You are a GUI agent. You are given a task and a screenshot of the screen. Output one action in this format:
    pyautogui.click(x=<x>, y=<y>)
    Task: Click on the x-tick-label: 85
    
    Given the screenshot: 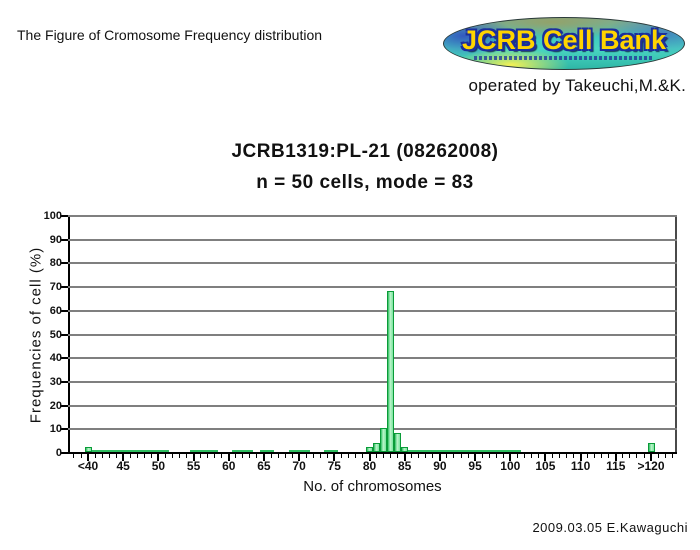 What is the action you would take?
    pyautogui.click(x=405, y=466)
    